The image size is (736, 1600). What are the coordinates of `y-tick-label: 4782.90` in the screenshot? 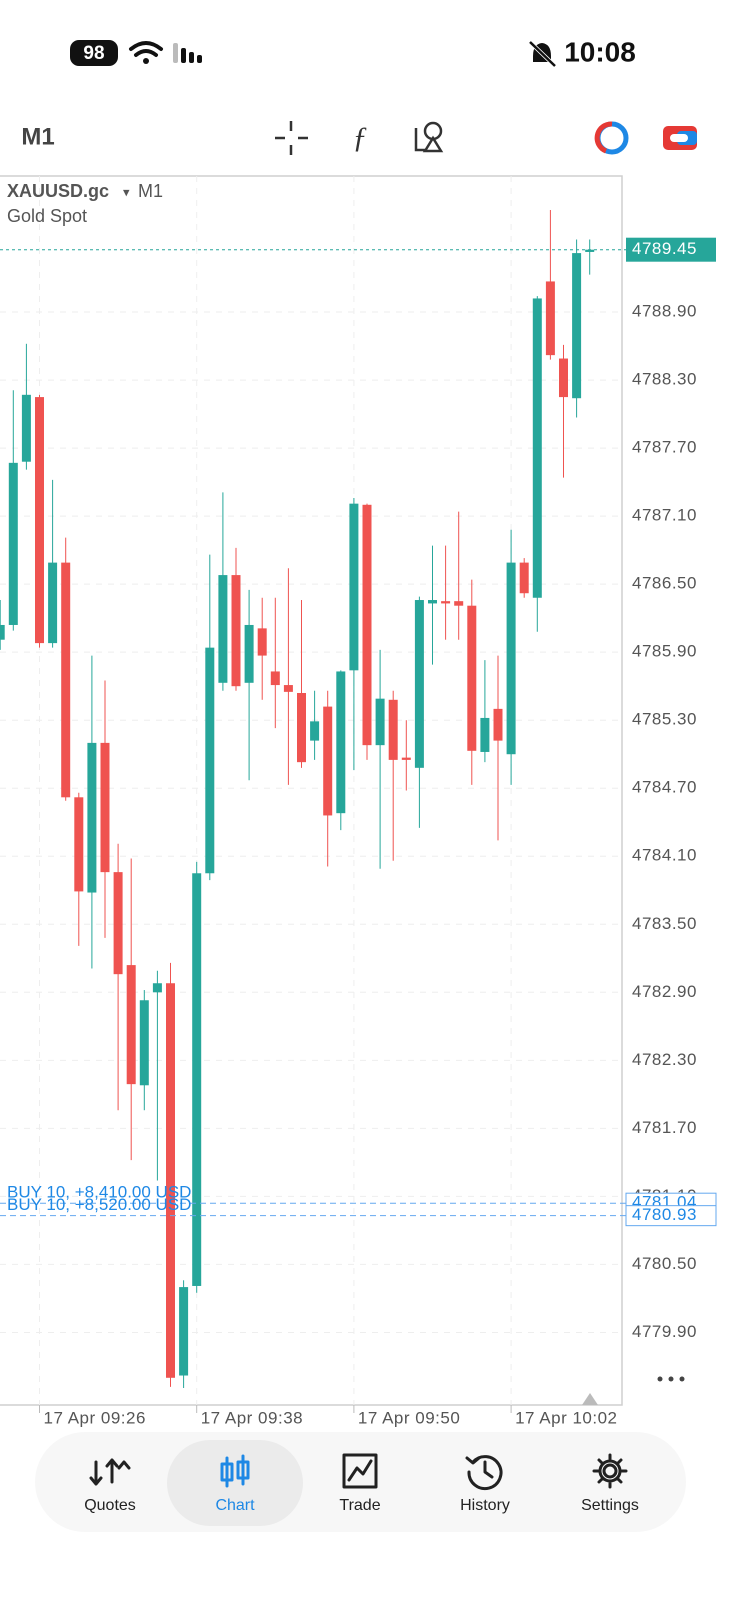 It's located at (664, 991).